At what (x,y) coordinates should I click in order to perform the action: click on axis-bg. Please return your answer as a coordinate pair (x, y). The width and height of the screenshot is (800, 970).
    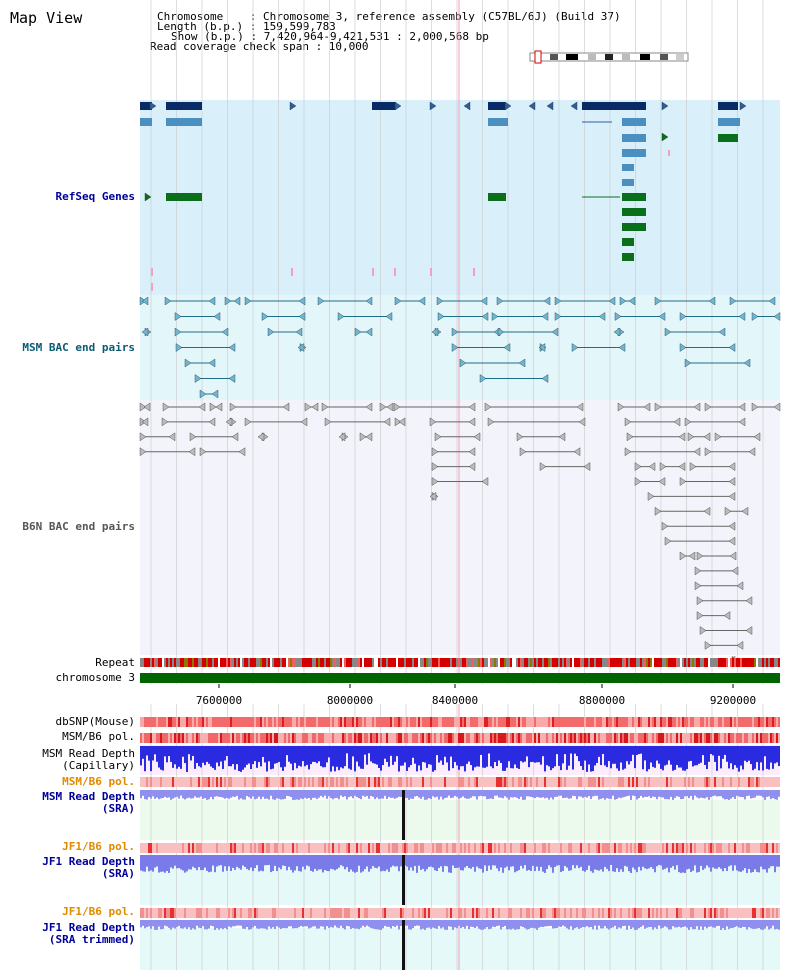
    Looking at the image, I should click on (460, 694).